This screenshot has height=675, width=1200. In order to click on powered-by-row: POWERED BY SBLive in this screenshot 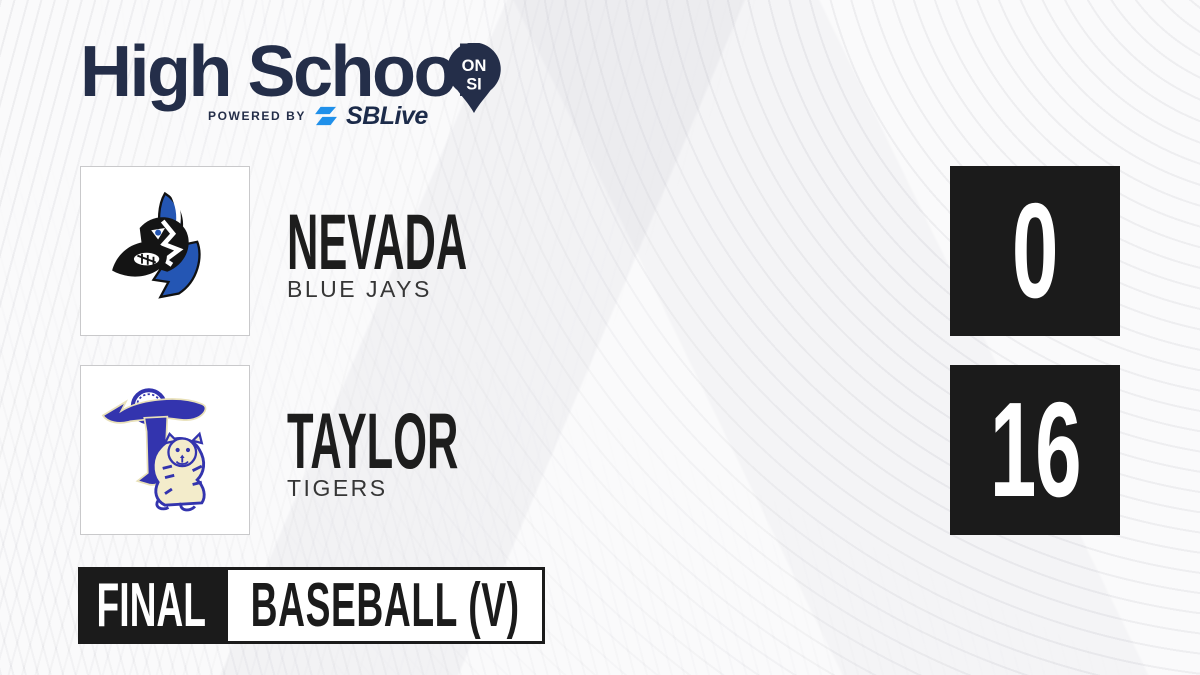, I will do `click(318, 116)`.